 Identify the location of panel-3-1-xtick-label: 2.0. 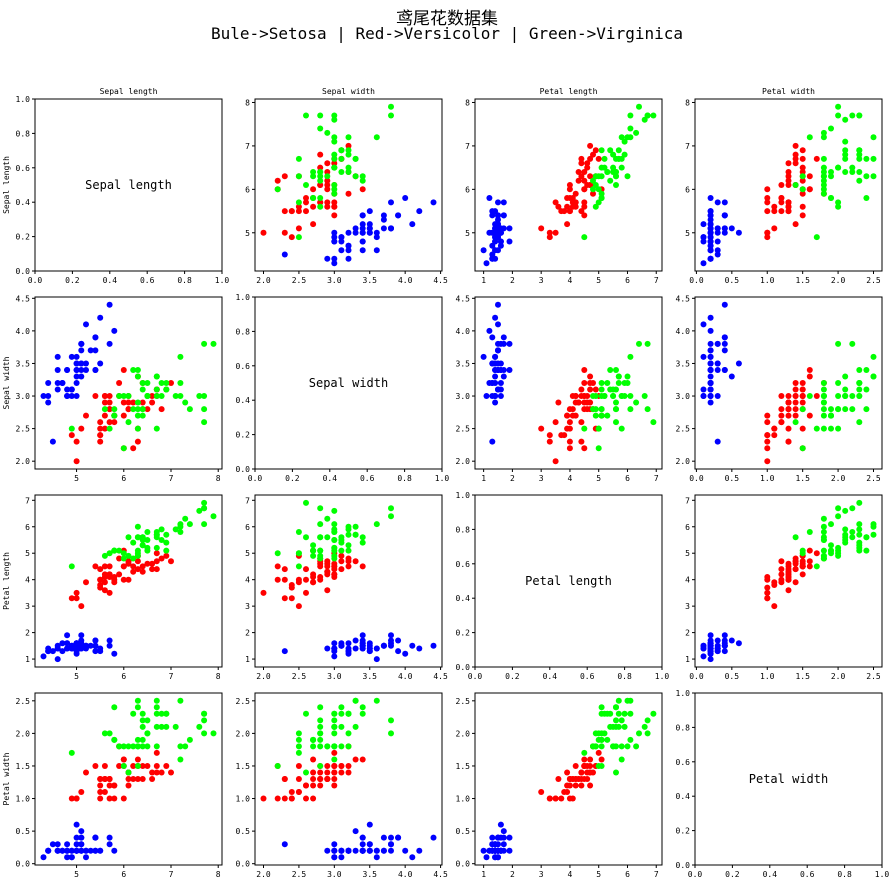
(263, 874).